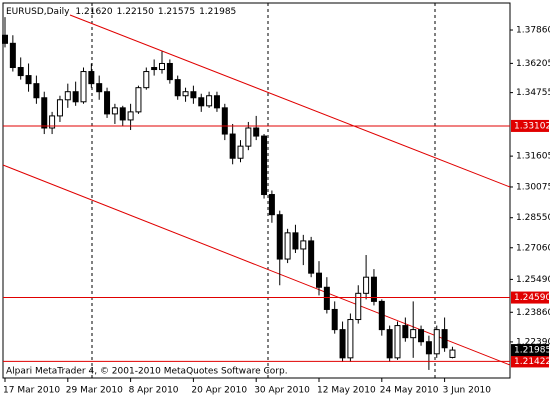  I want to click on x-tick-label: 3 Jun 2010, so click(467, 391).